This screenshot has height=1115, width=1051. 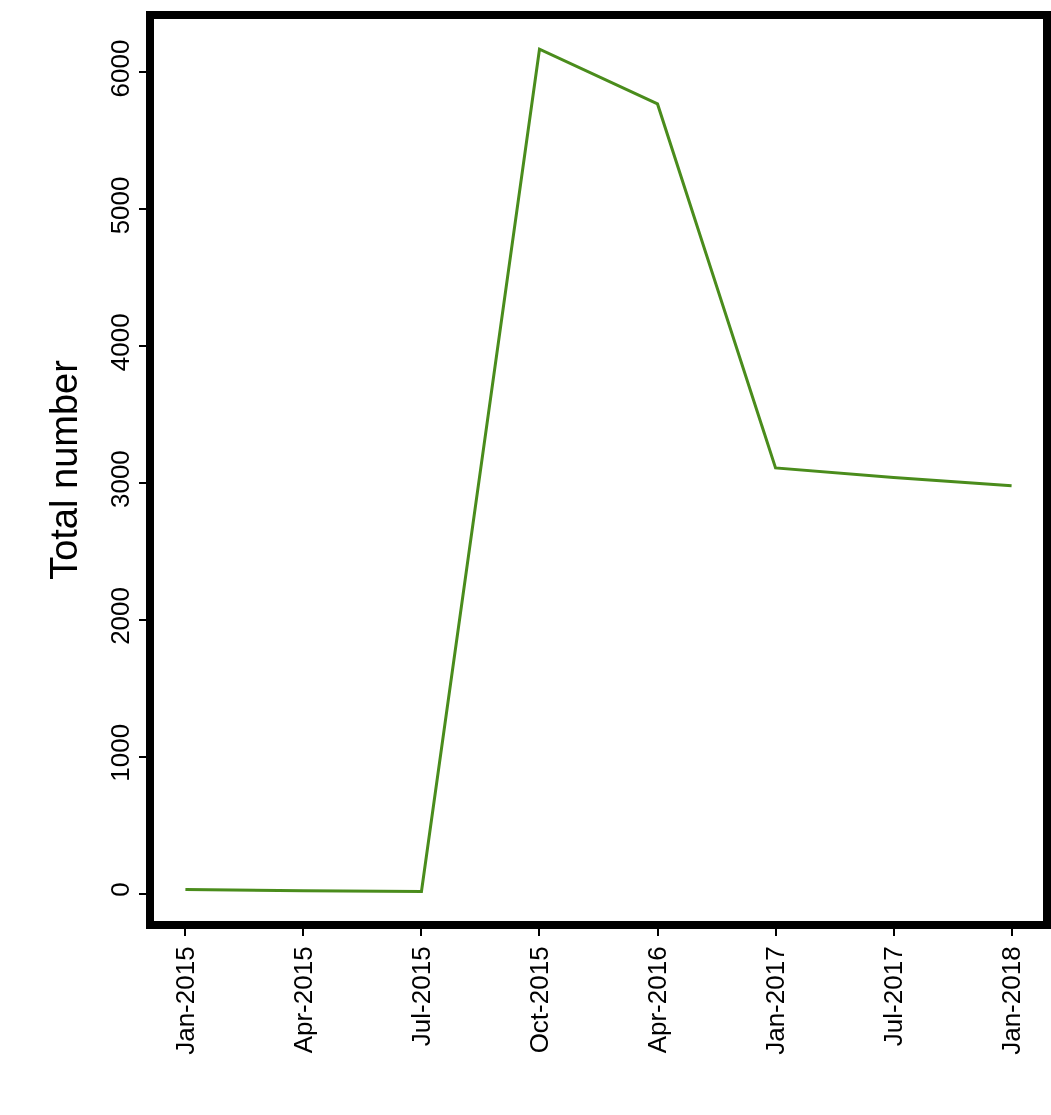 I want to click on x-tick-label: Jan-2017, so click(x=774, y=1000).